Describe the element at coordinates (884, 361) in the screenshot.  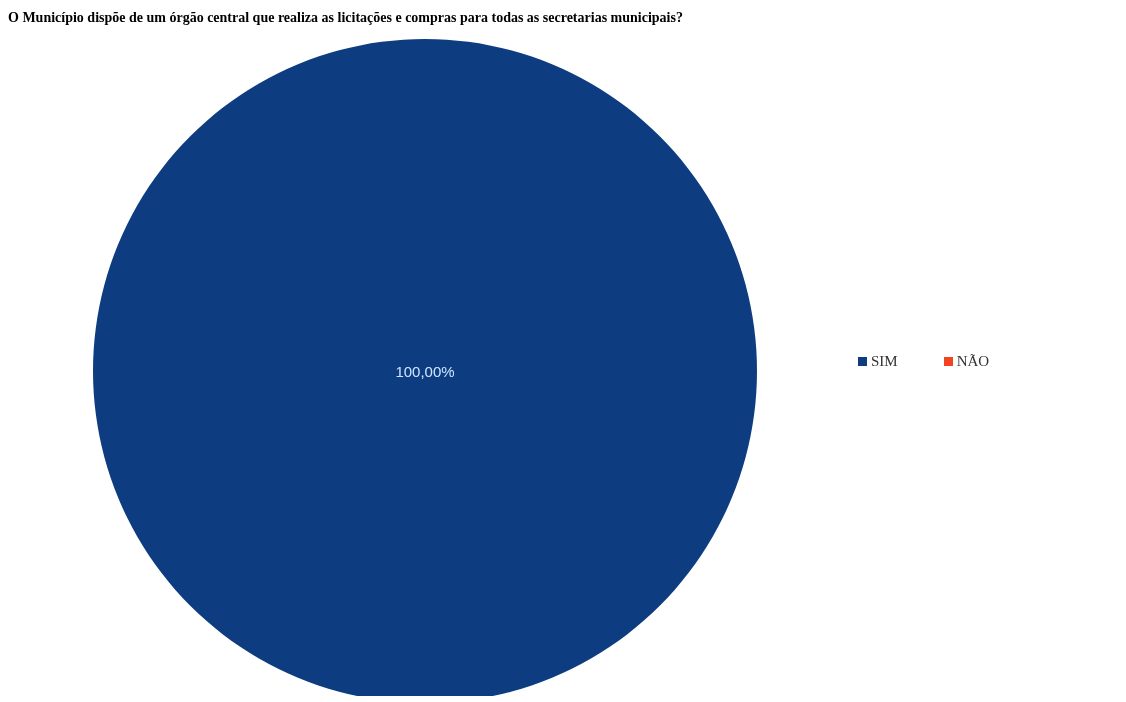
I see `legend-label: SIM` at that location.